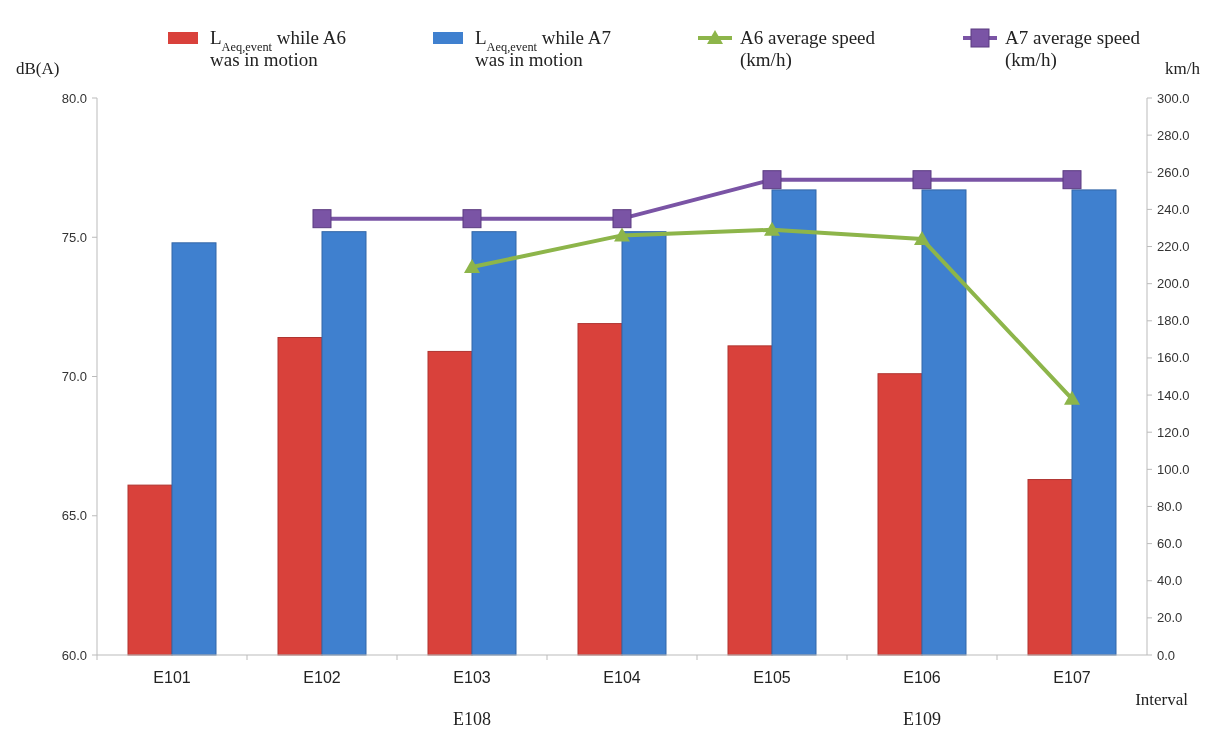  Describe the element at coordinates (278, 48) in the screenshot. I see `legend-label: L$_{Aeq,event}$ while A6 was in motion` at that location.